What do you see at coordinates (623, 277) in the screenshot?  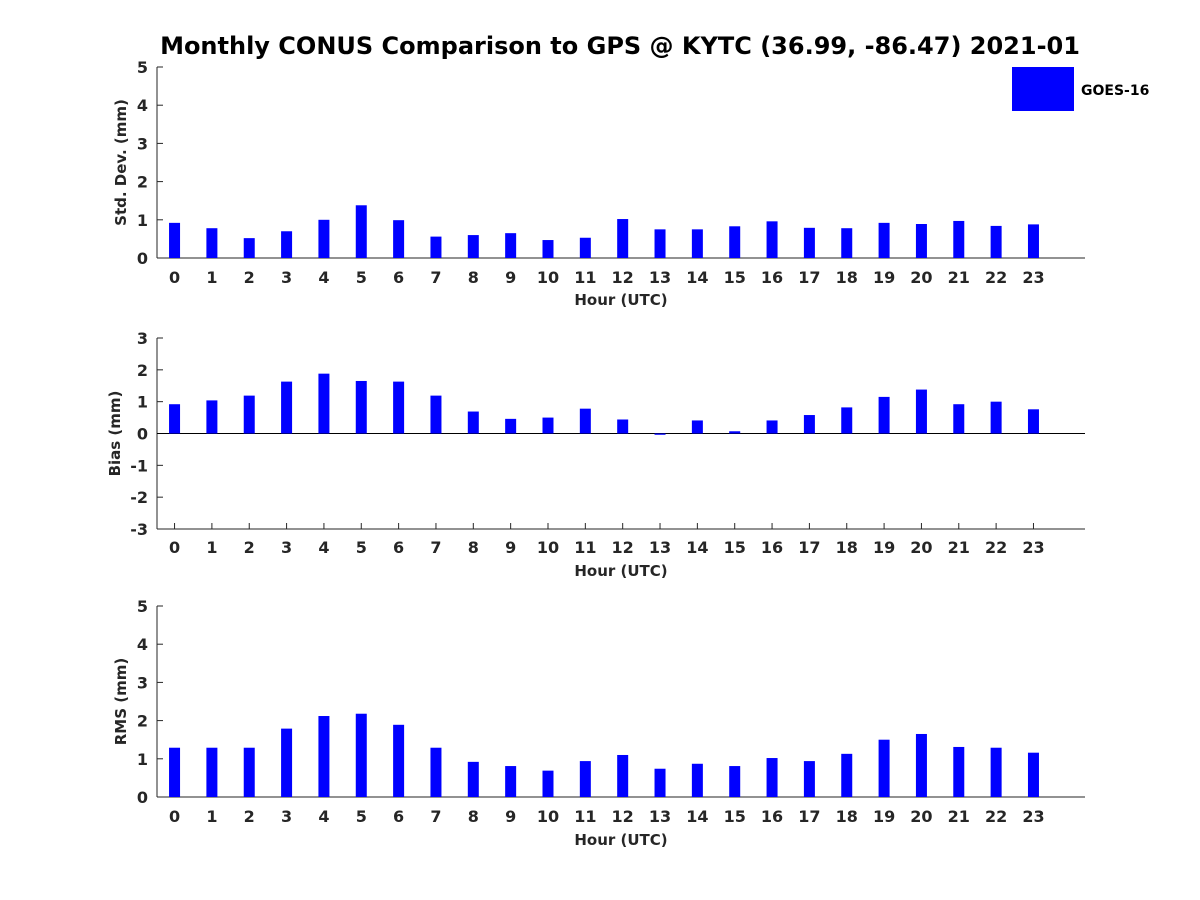 I see `std-dev-x-tick-label: 12` at bounding box center [623, 277].